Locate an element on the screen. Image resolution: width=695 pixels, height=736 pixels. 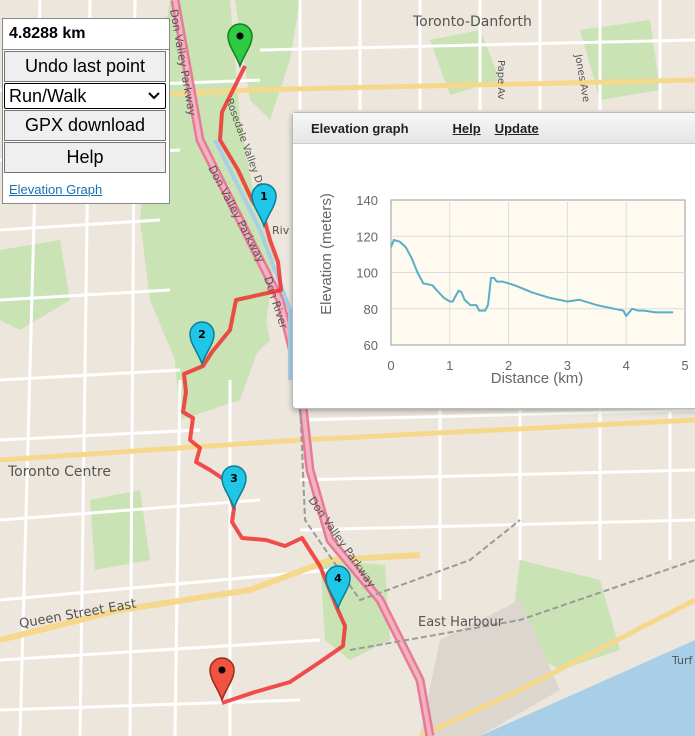
chart-y-tick-label: 100 is located at coordinates (367, 273).